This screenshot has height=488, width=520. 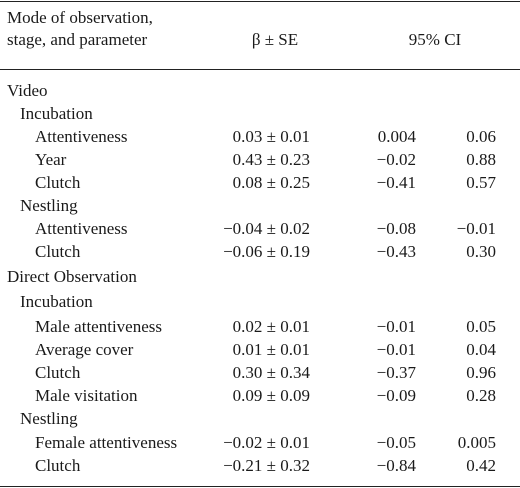 I want to click on ci-lower-cell: −0.37, so click(x=396, y=372).